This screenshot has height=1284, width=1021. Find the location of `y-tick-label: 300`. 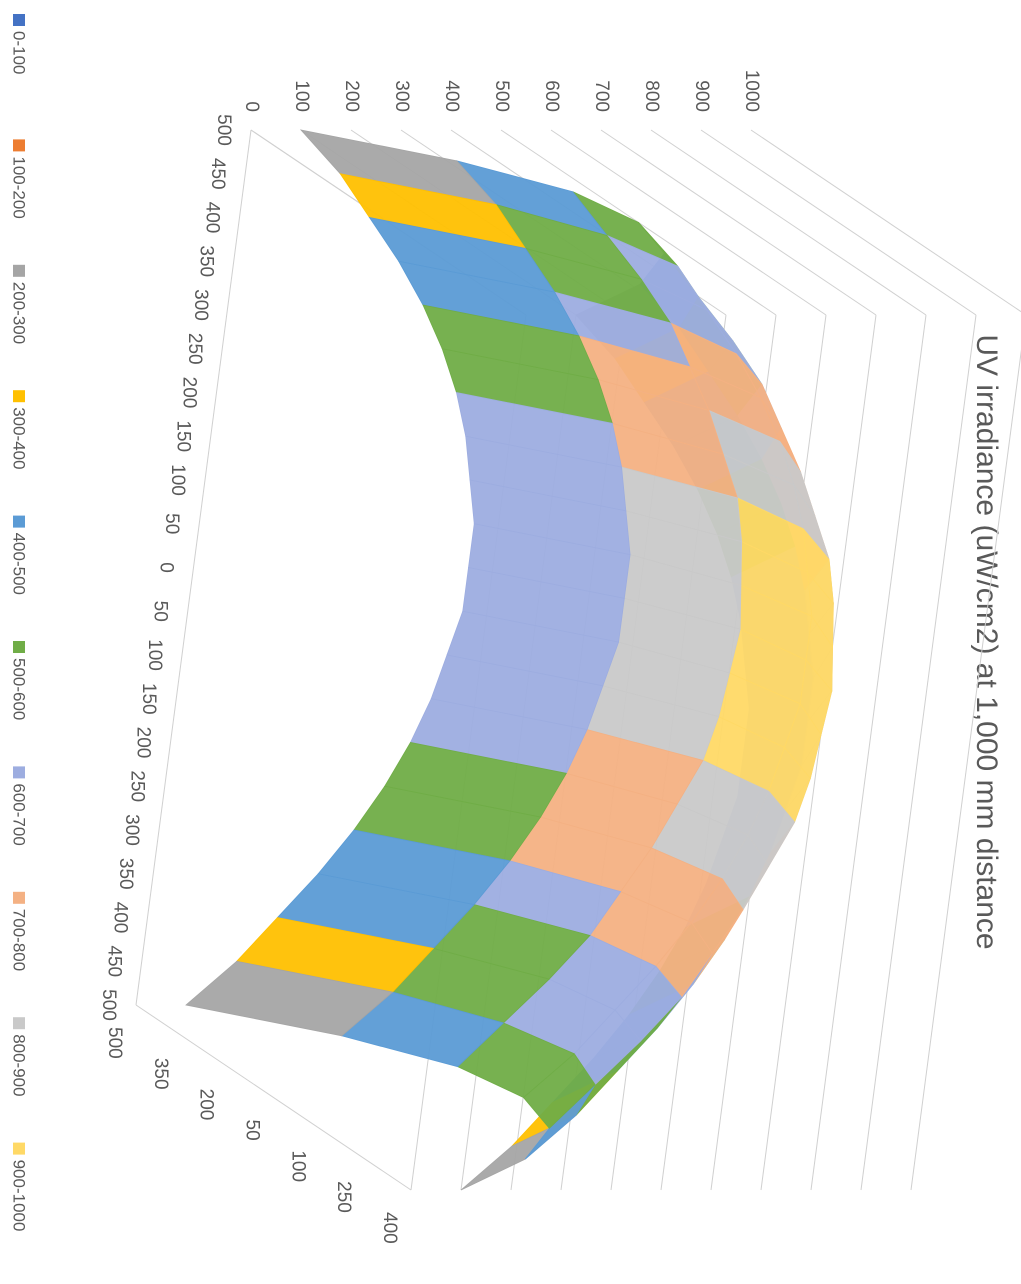

y-tick-label: 300 is located at coordinates (401, 96).